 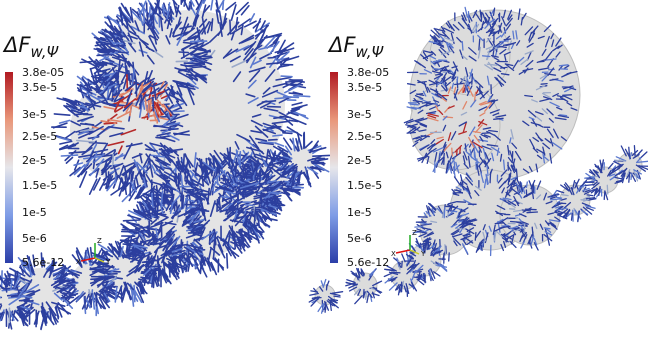 What do you see at coordinates (44, 52) in the screenshot?
I see `title-subscript: w,Ψ` at bounding box center [44, 52].